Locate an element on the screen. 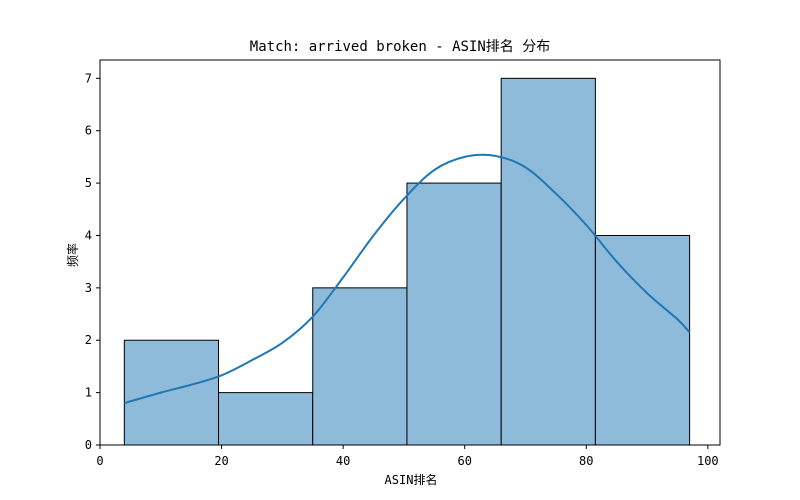  x-tick-label: 80 is located at coordinates (586, 461).